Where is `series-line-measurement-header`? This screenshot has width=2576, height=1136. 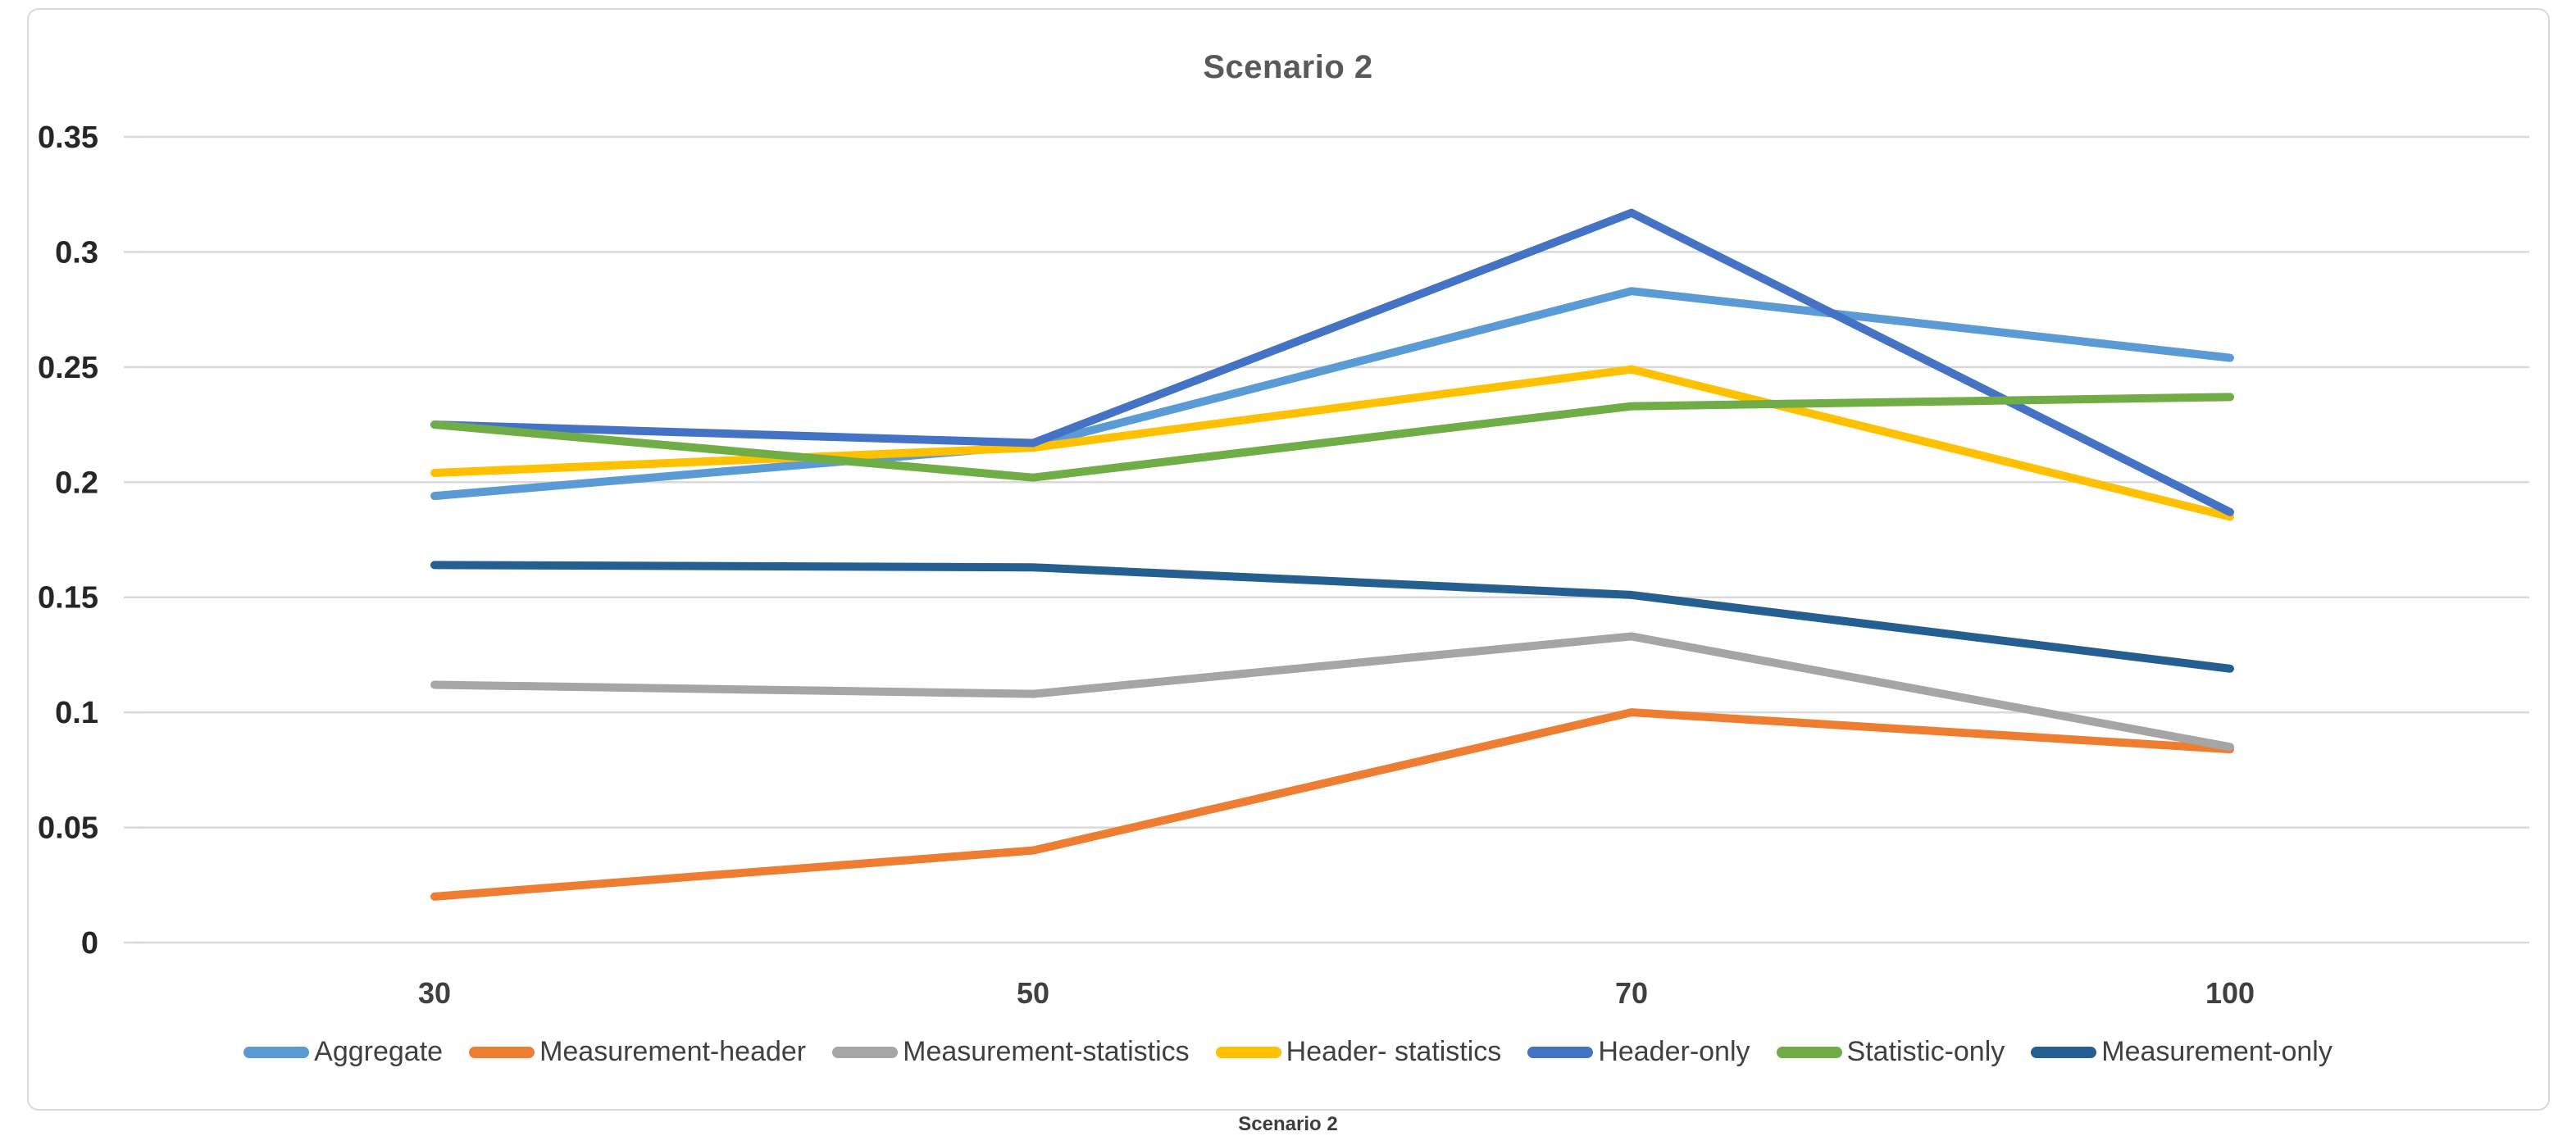 series-line-measurement-header is located at coordinates (1332, 804).